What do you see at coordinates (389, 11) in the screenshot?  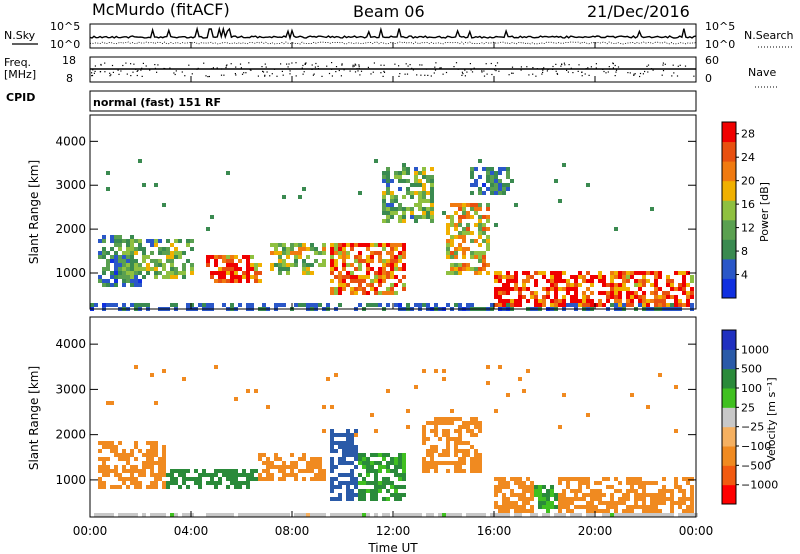 I see `beam-title: Beam 06` at bounding box center [389, 11].